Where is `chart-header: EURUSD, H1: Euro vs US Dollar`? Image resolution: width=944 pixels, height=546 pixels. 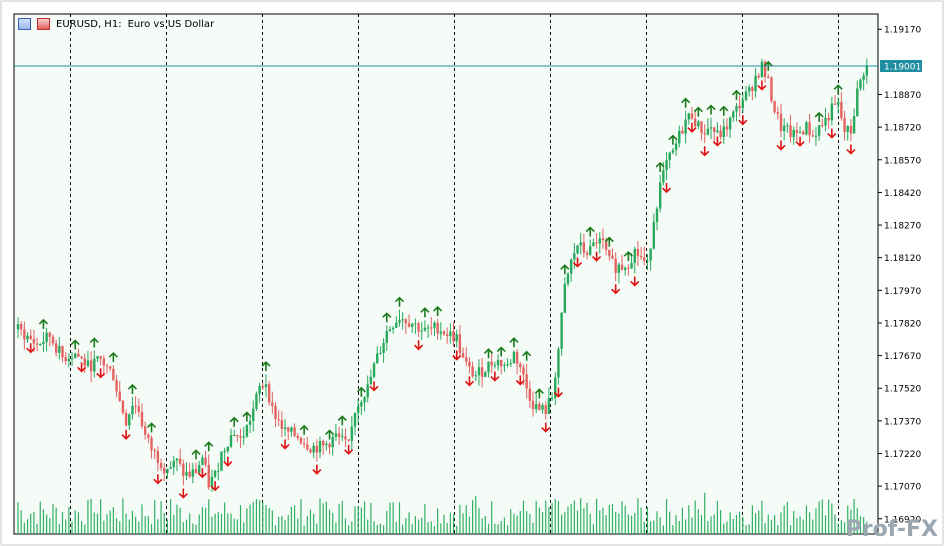
chart-header: EURUSD, H1: Euro vs US Dollar is located at coordinates (116, 24).